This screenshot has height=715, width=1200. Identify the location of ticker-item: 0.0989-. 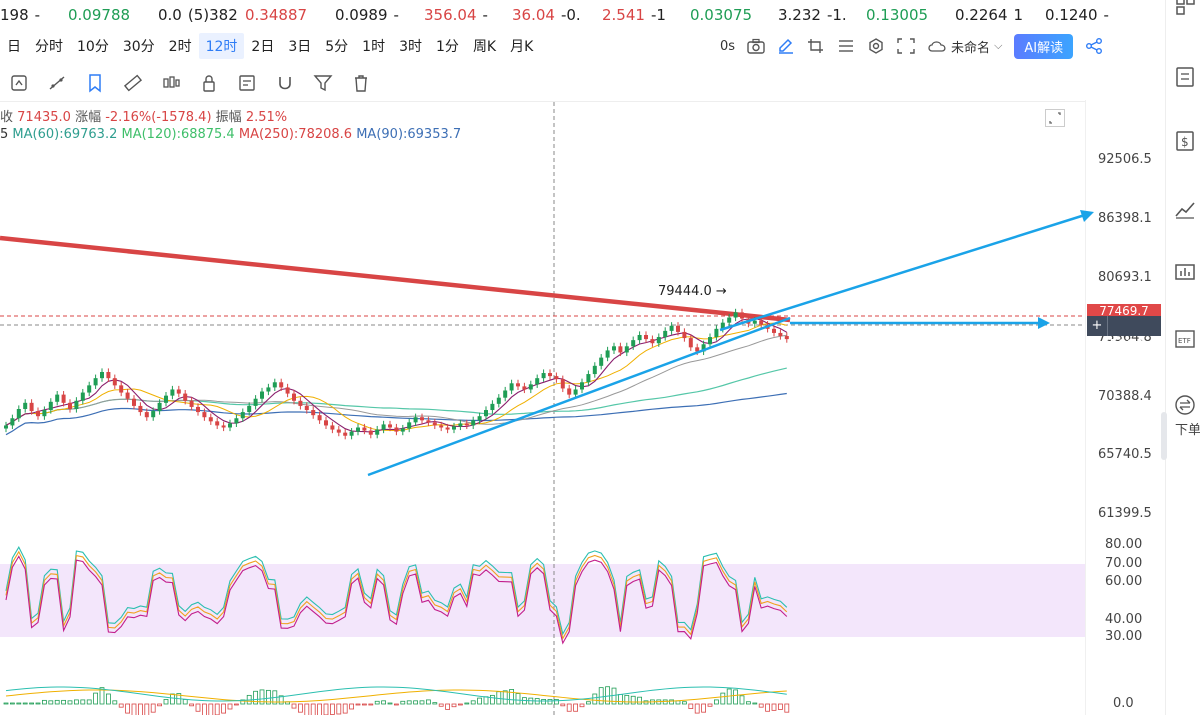
(367, 15).